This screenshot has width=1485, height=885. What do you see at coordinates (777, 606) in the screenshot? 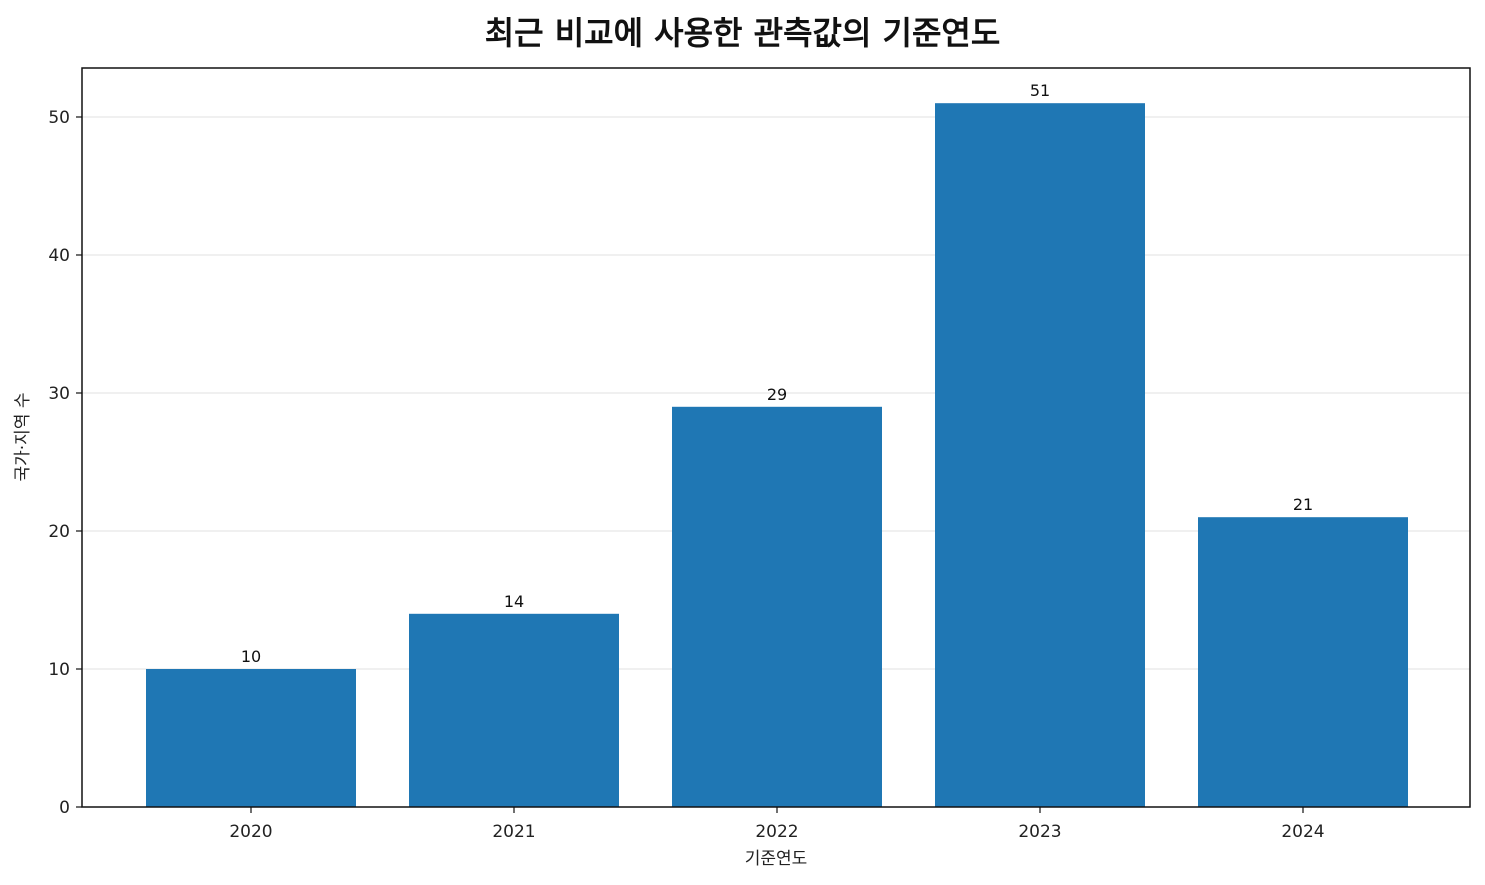
I see `bar-2022` at bounding box center [777, 606].